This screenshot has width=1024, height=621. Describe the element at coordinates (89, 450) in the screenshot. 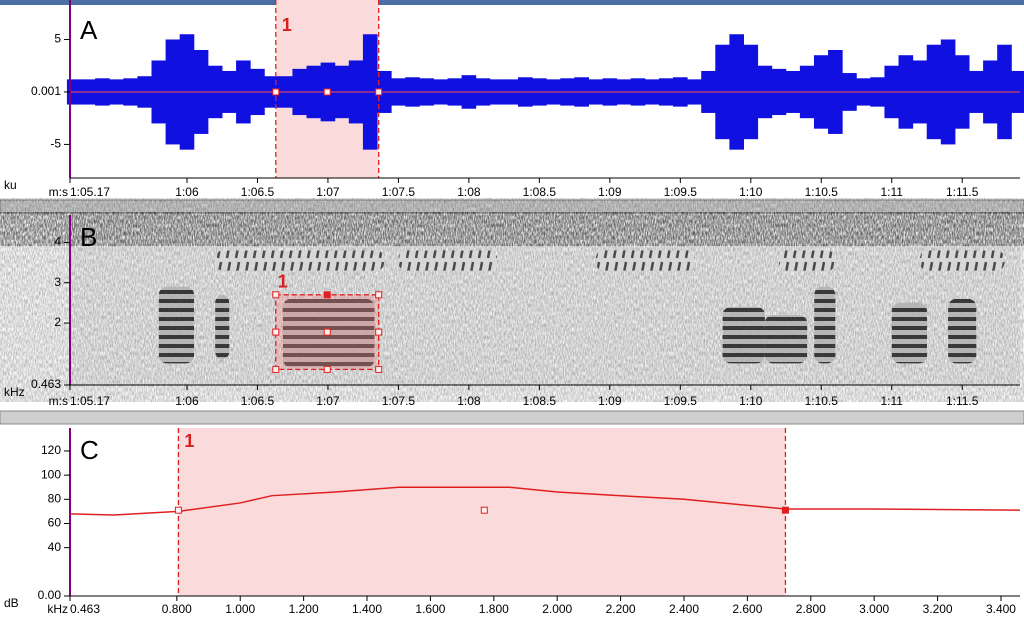

I see `panel-label: C` at that location.